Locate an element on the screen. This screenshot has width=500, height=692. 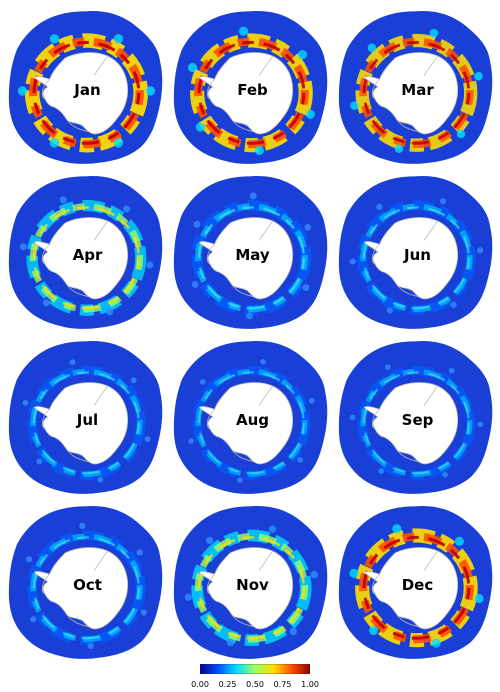
map-panel-aug: Aug is located at coordinates (252, 417).